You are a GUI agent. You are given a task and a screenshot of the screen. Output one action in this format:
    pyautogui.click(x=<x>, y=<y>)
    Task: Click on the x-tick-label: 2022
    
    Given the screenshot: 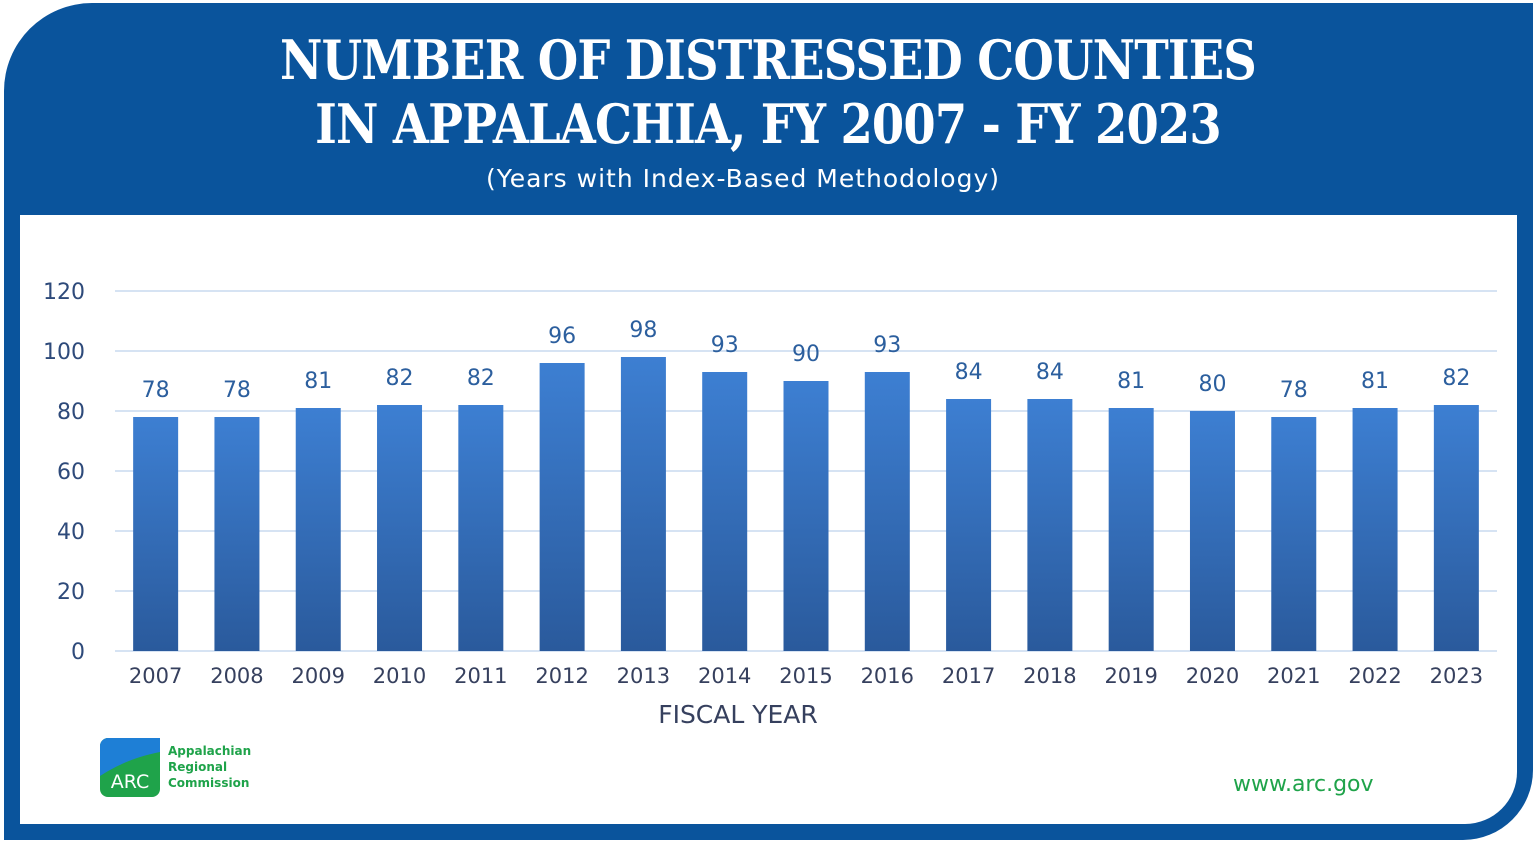 What is the action you would take?
    pyautogui.click(x=1374, y=676)
    